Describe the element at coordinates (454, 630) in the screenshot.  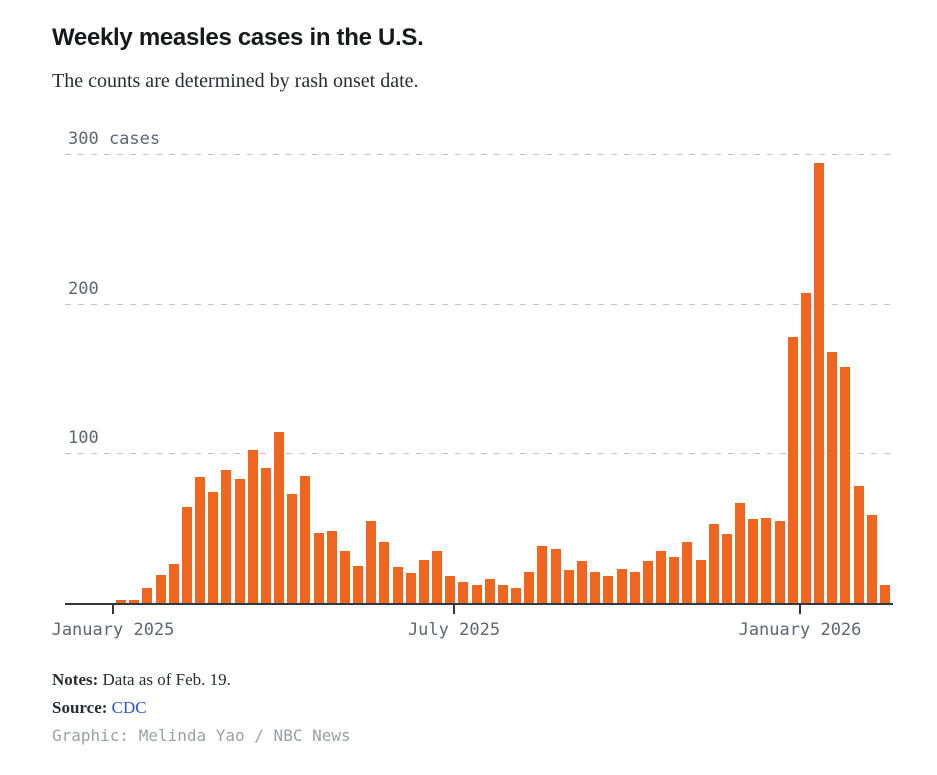
I see `x-tick-label-1: July 2025` at that location.